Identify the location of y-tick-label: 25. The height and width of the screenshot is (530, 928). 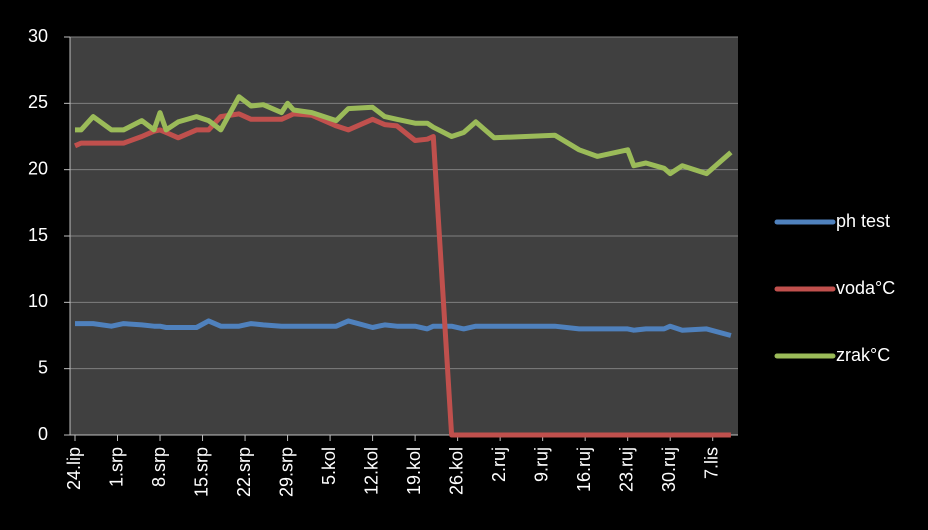
(38, 102).